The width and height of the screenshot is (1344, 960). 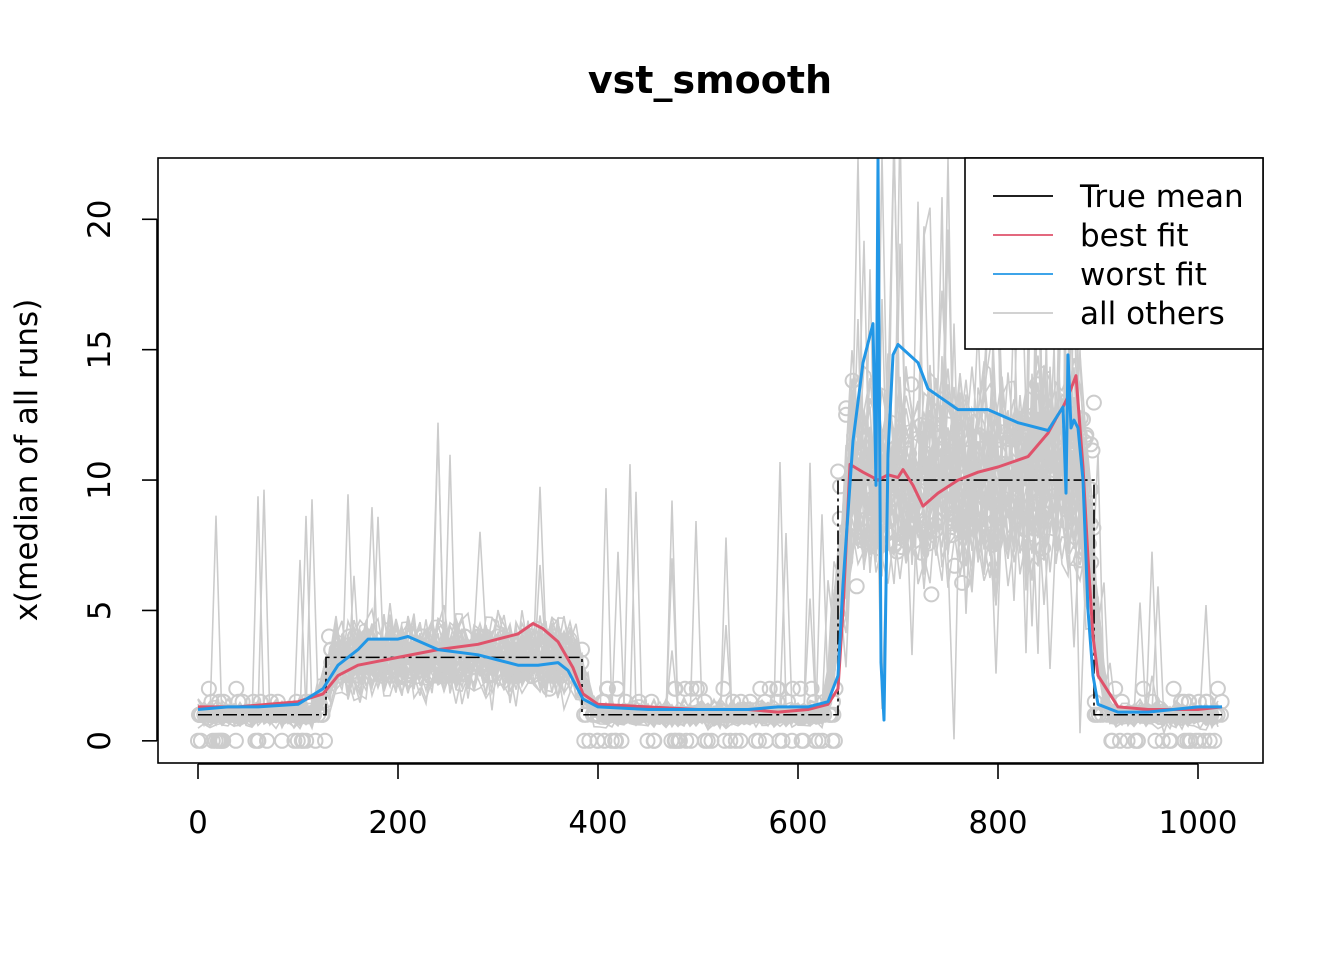 What do you see at coordinates (1161, 197) in the screenshot?
I see `legend-label: True mean` at bounding box center [1161, 197].